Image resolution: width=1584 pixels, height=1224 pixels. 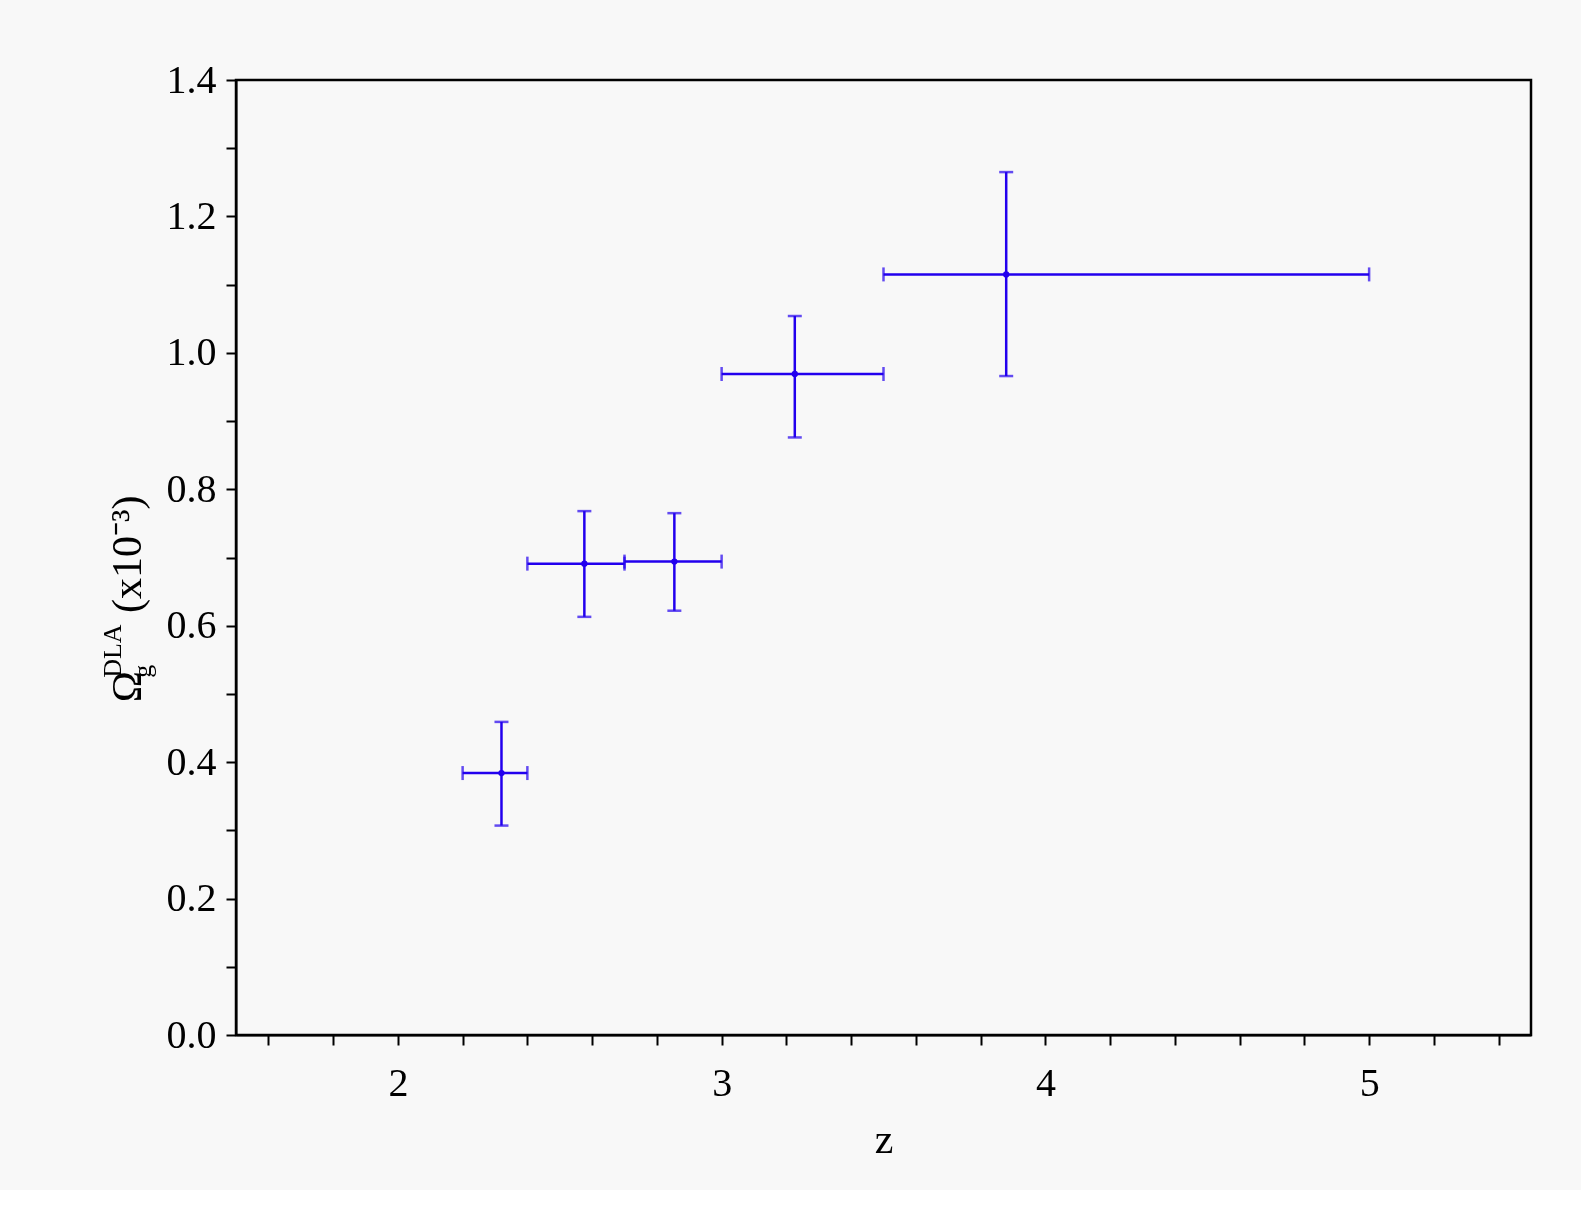 What do you see at coordinates (191, 488) in the screenshot?
I see `y-tick-label: 0.8` at bounding box center [191, 488].